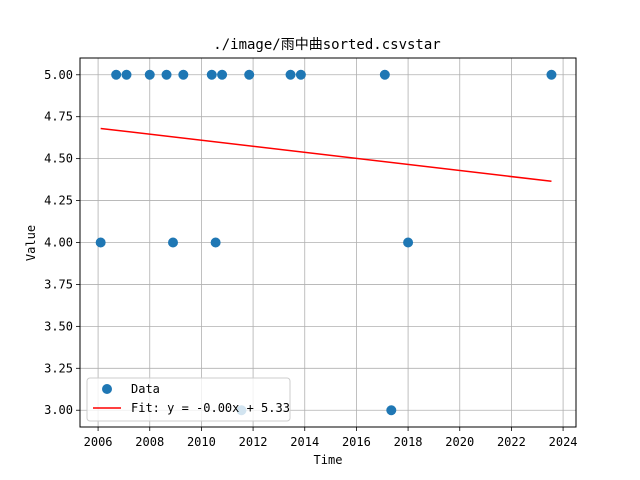 The height and width of the screenshot is (480, 640). Describe the element at coordinates (253, 442) in the screenshot. I see `x-tick-label: 2012` at that location.